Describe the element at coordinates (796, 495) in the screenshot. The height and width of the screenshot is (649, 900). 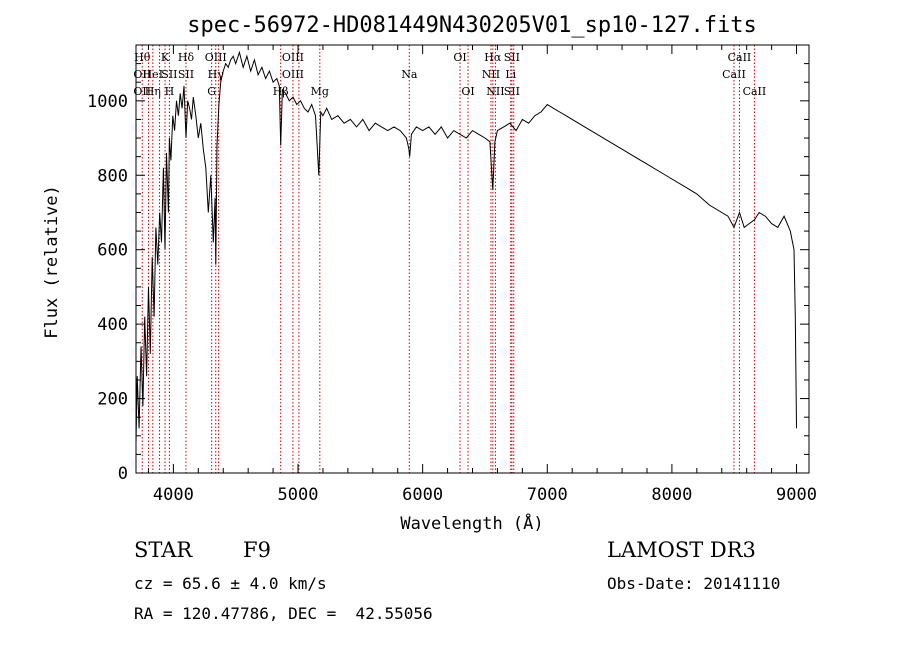
I see `x-tick-label: 9000` at that location.